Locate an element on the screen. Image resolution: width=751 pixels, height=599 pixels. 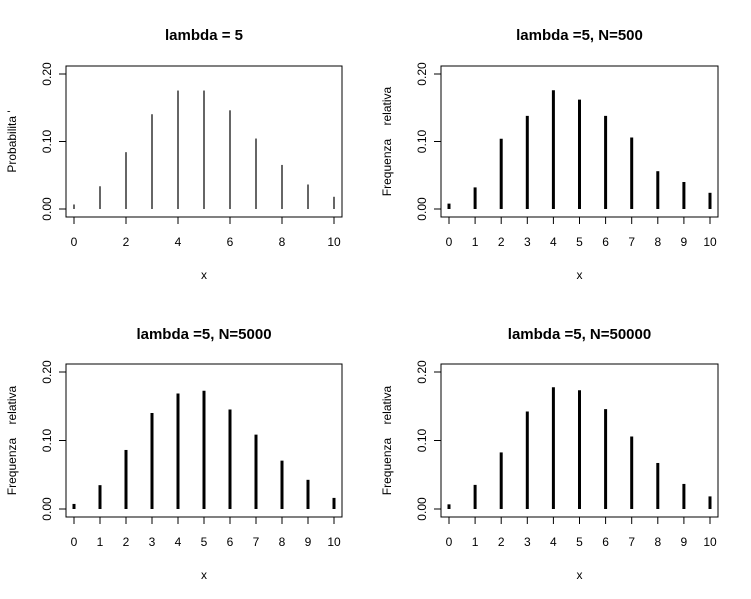
panel-4-x-axis-label: x is located at coordinates (580, 575).